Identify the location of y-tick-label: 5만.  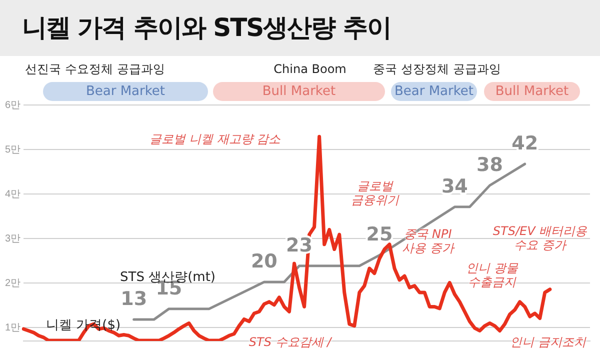
(13, 150).